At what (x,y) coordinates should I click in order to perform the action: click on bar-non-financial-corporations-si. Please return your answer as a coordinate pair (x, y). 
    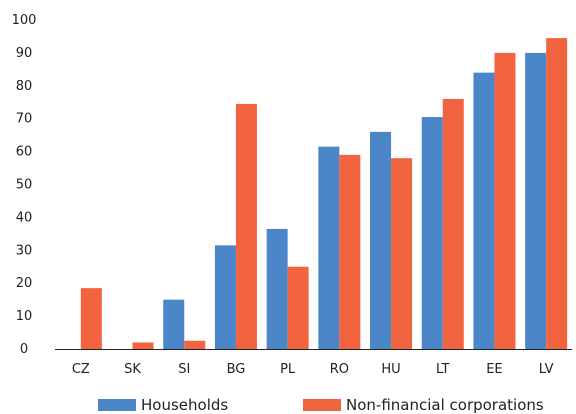
    Looking at the image, I should click on (195, 344).